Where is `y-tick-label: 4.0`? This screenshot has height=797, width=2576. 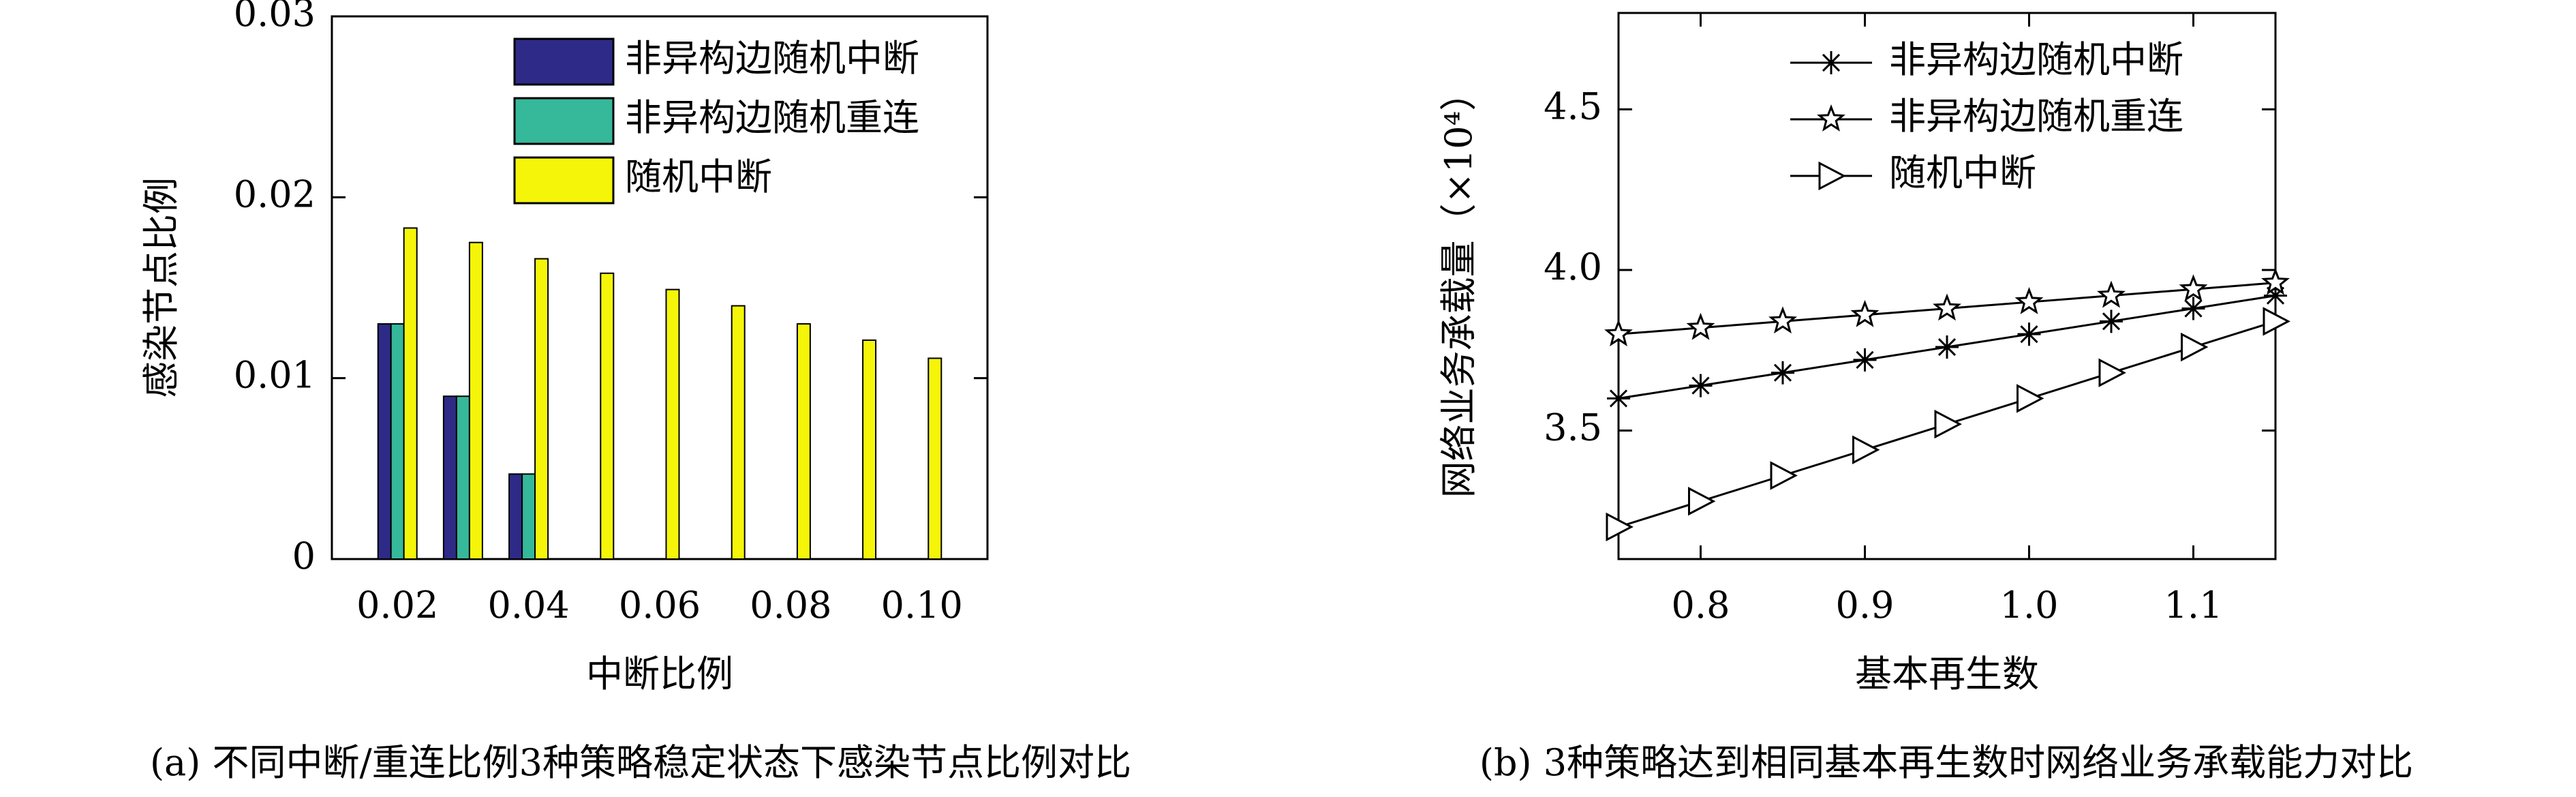
y-tick-label: 4.0 is located at coordinates (1573, 266).